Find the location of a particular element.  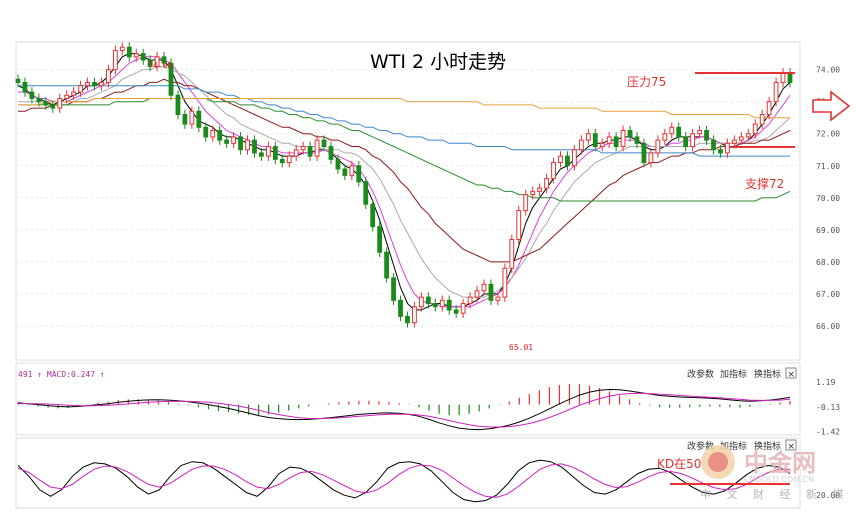

macd-close-button is located at coordinates (791, 373).